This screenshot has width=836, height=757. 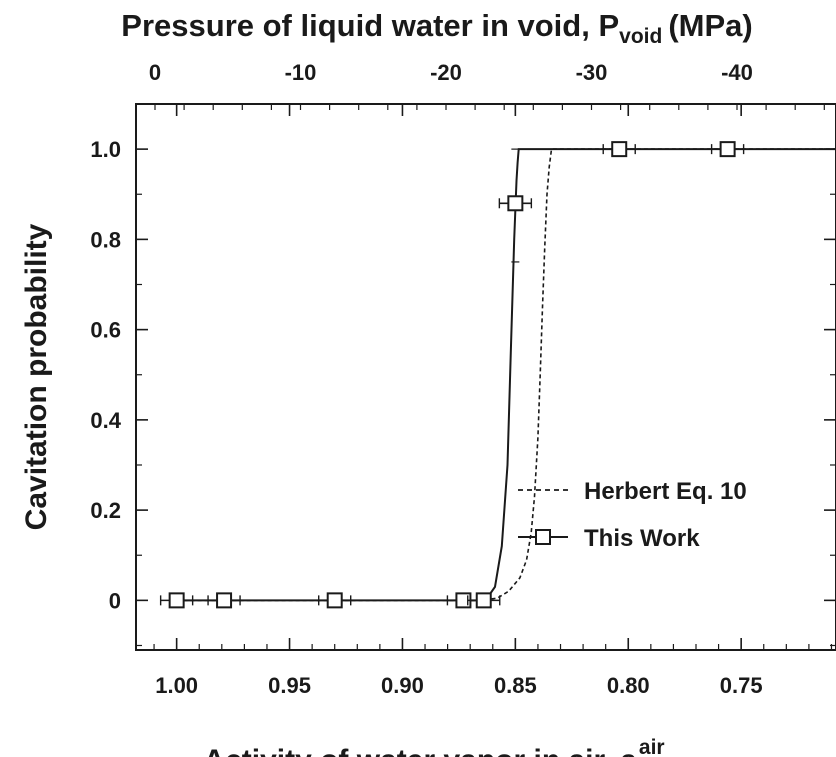 I want to click on x-tick-label: 0.75, so click(x=741, y=685).